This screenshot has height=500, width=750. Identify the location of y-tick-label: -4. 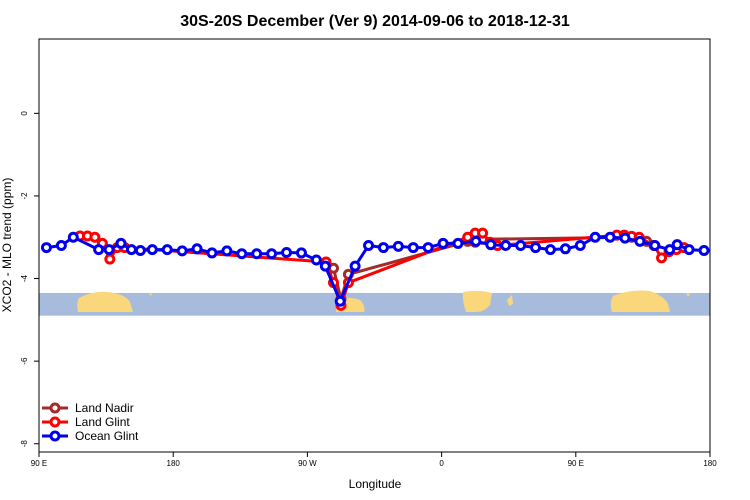
(24, 278).